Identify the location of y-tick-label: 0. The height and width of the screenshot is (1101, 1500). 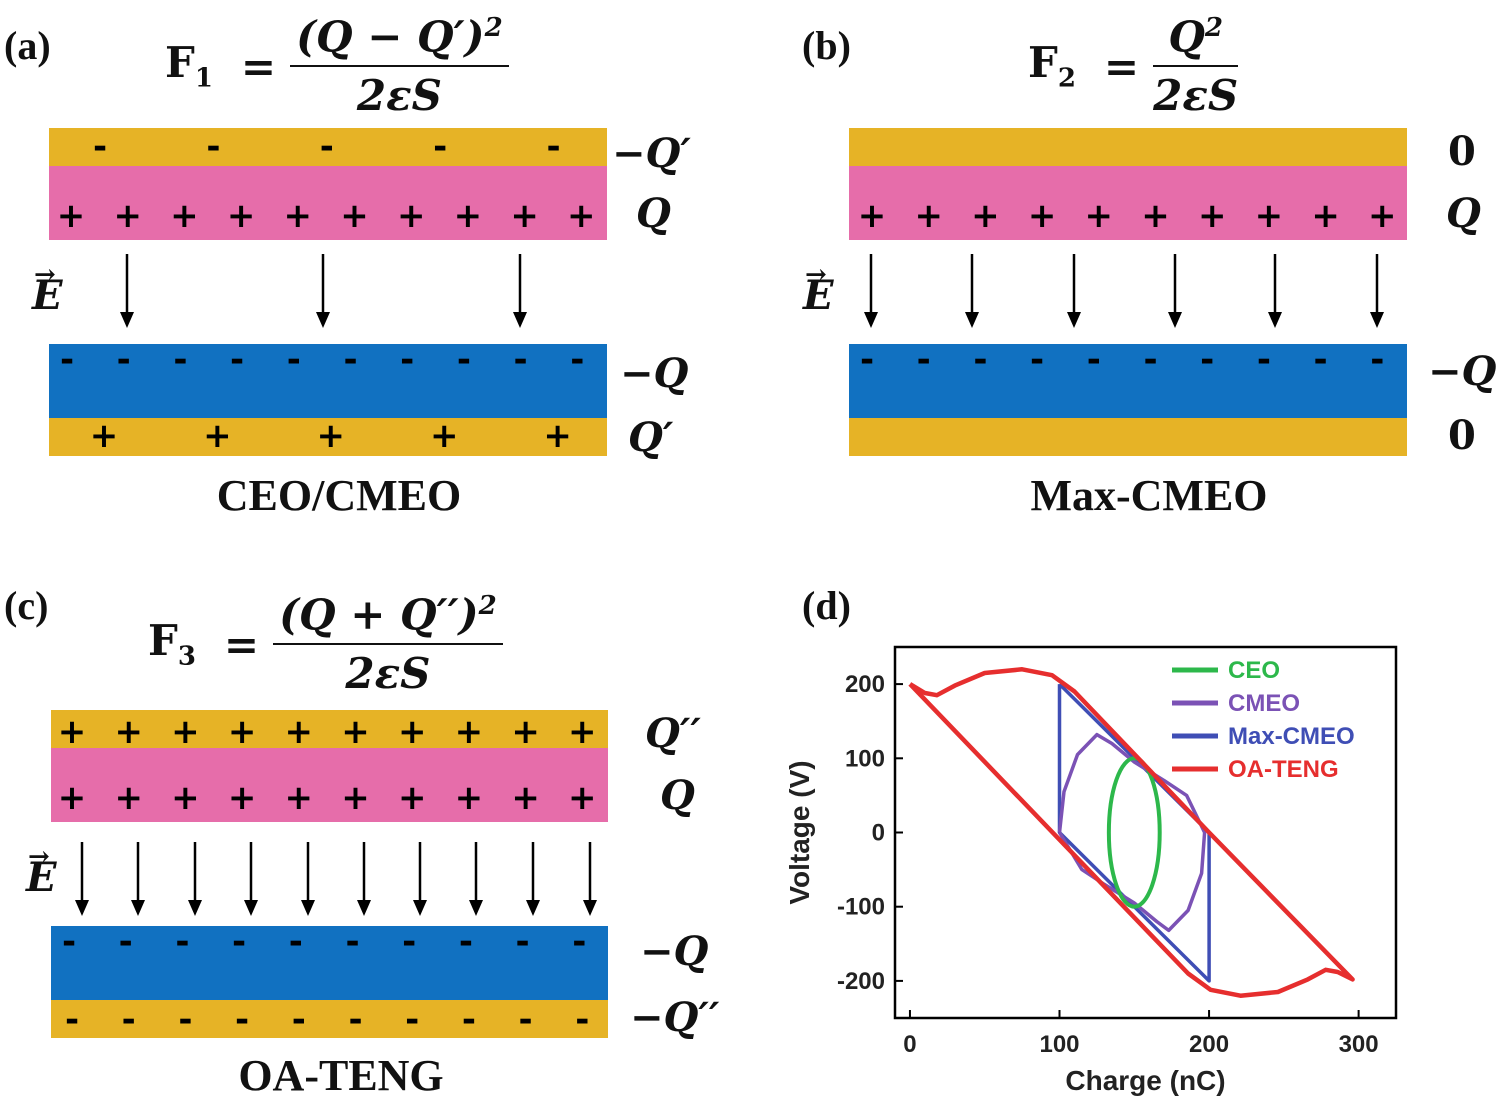
(878, 833).